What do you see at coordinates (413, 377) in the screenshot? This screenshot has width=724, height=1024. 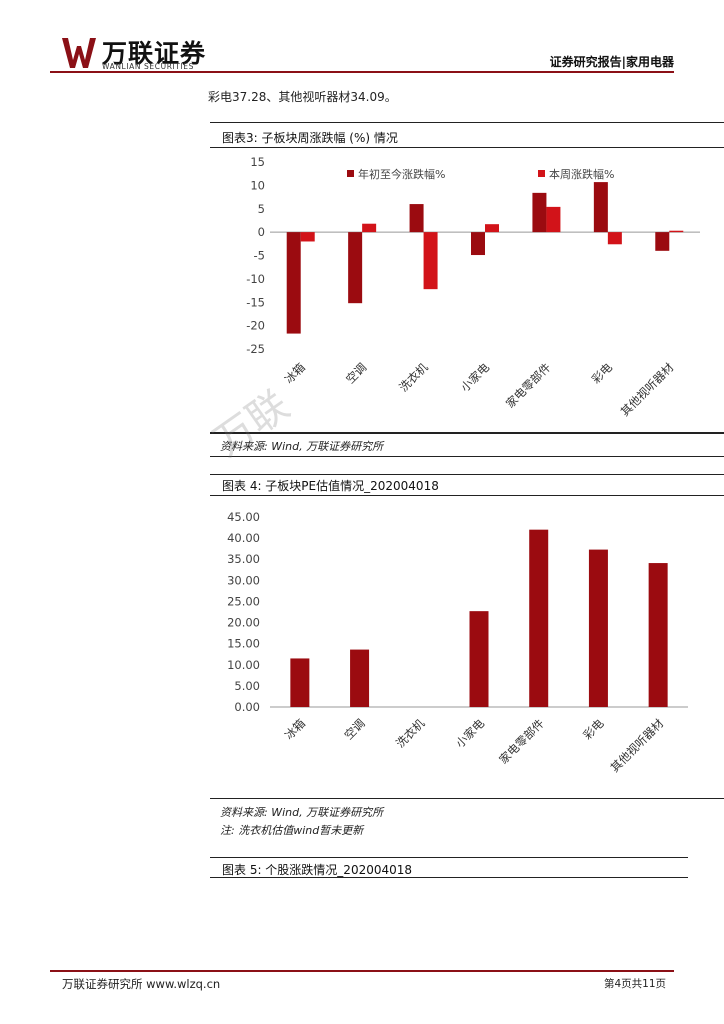 I see `chart1-category-label: 洗衣机` at bounding box center [413, 377].